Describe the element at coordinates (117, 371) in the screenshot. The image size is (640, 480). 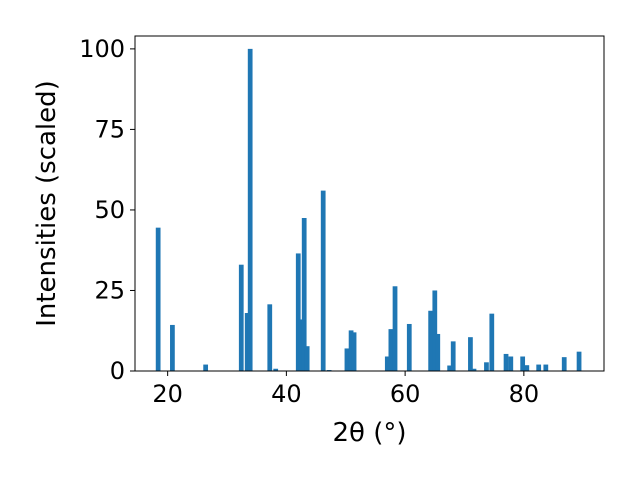
I see `y-tick-label-0: 0` at that location.